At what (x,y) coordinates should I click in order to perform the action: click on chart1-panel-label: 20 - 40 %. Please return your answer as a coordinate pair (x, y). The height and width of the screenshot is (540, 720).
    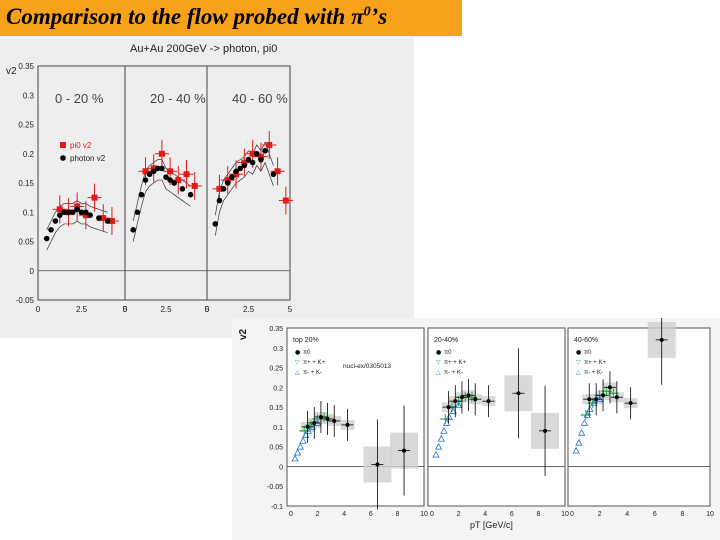
    Looking at the image, I should click on (178, 98).